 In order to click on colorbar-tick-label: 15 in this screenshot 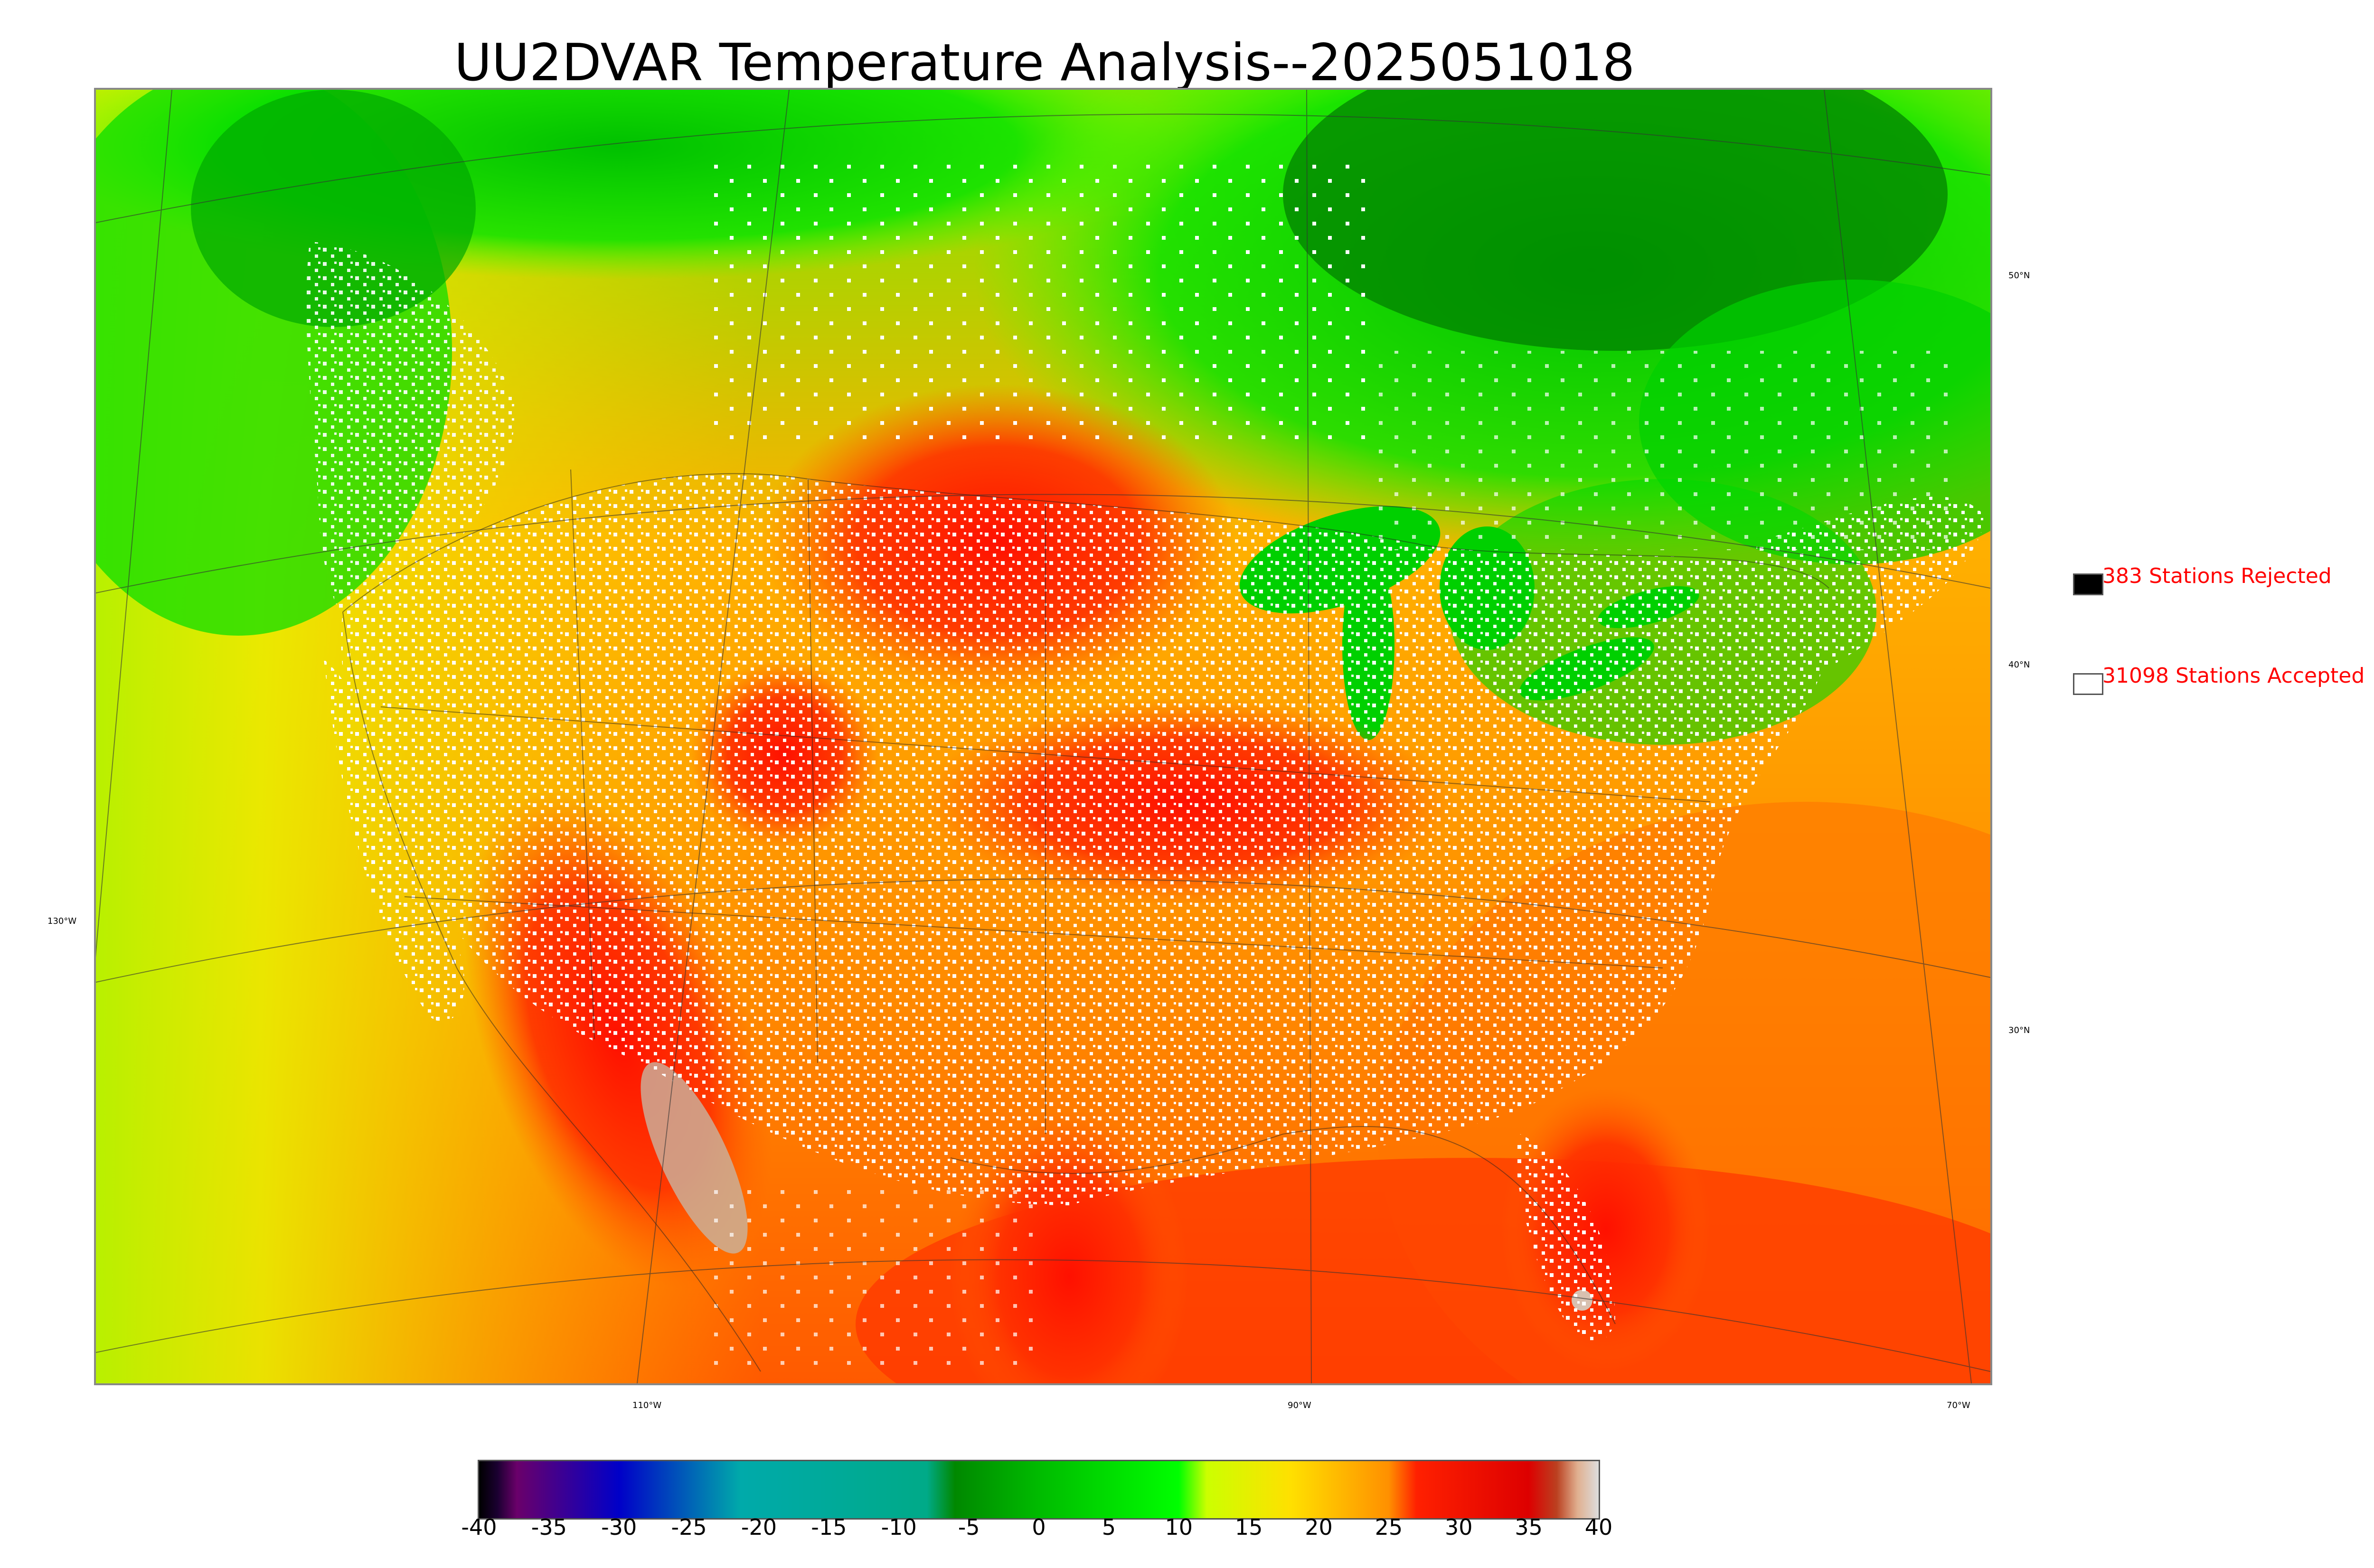, I will do `click(1248, 1527)`.